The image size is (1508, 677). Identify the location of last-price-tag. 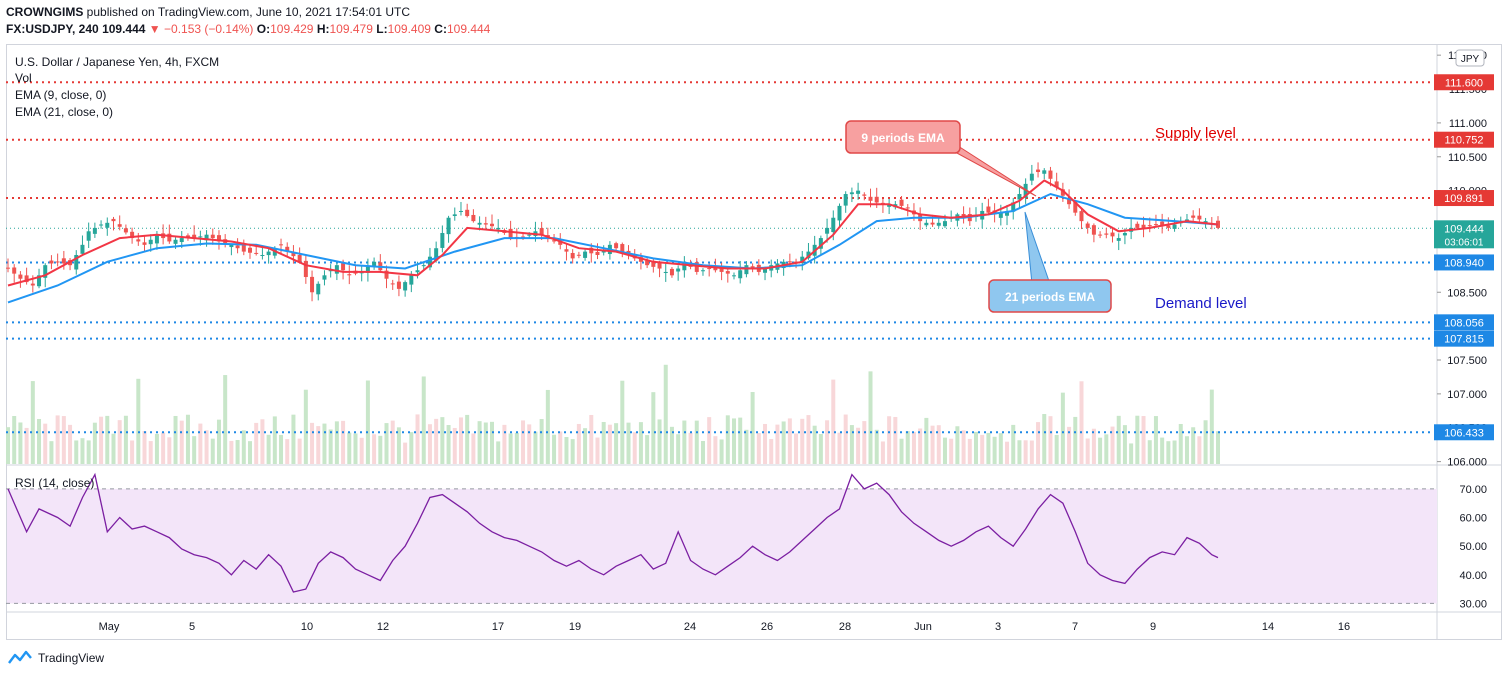
(1464, 234).